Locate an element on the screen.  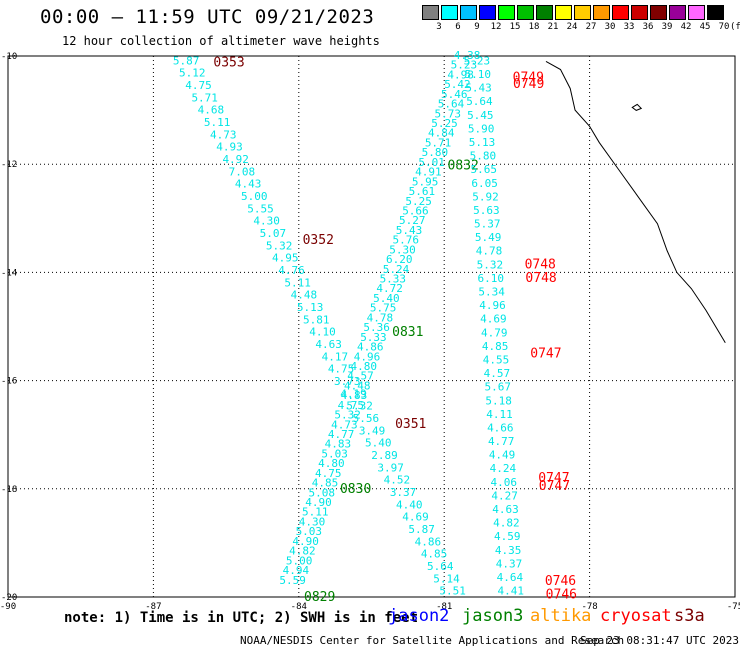
wave-height-value: 4.78 is located at coordinates (380, 317).